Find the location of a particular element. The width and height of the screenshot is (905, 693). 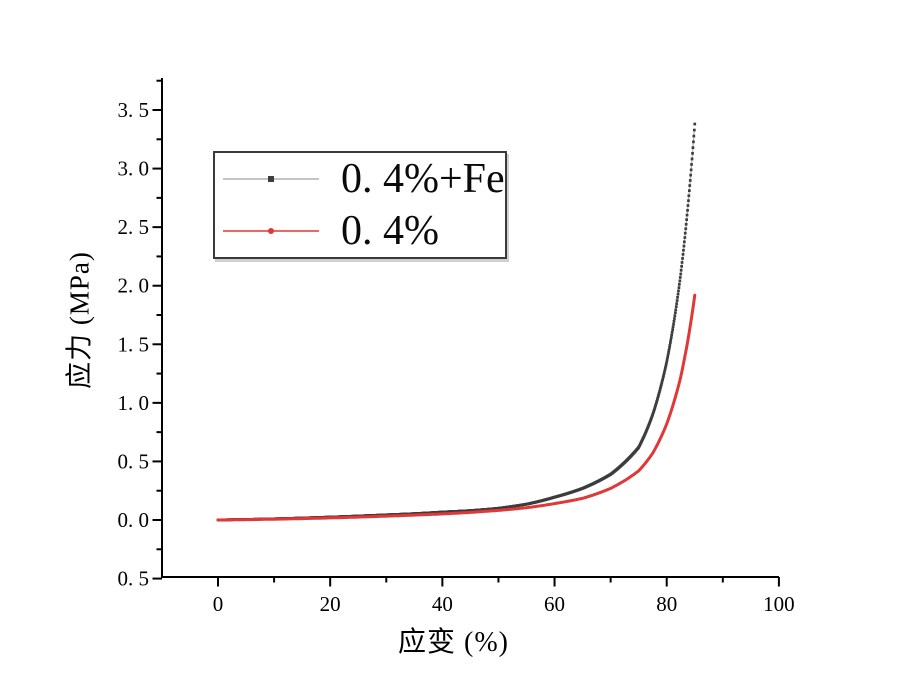

y-tick-label: 0. 0 is located at coordinates (134, 520).